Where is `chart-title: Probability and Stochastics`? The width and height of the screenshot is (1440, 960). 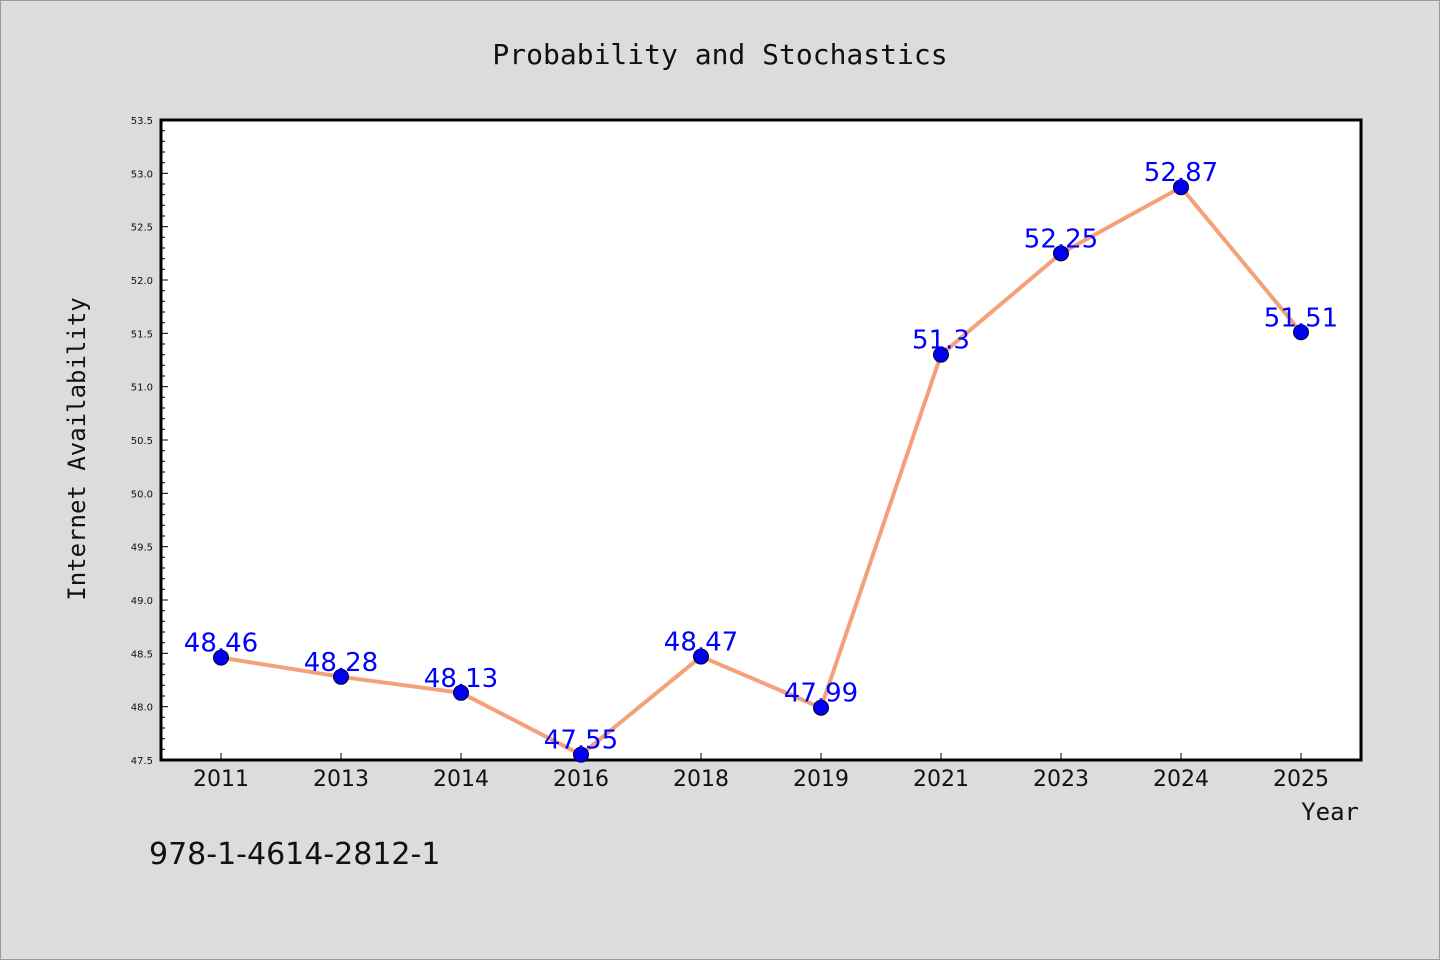
chart-title: Probability and Stochastics is located at coordinates (719, 54).